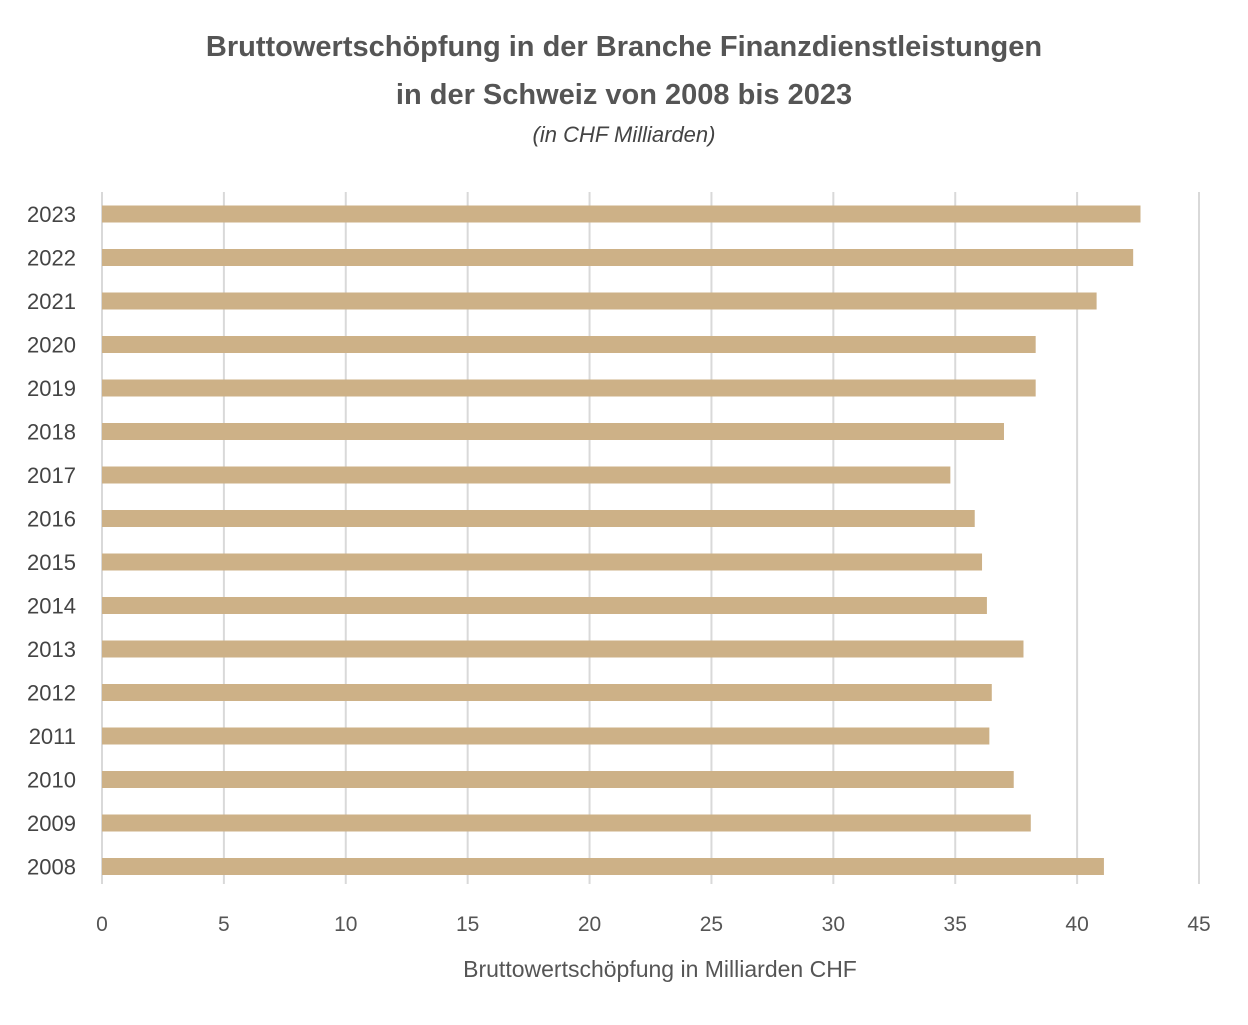 Image resolution: width=1248 pixels, height=1025 pixels. I want to click on chart-subtitle: (in CHF Milliarden), so click(624, 134).